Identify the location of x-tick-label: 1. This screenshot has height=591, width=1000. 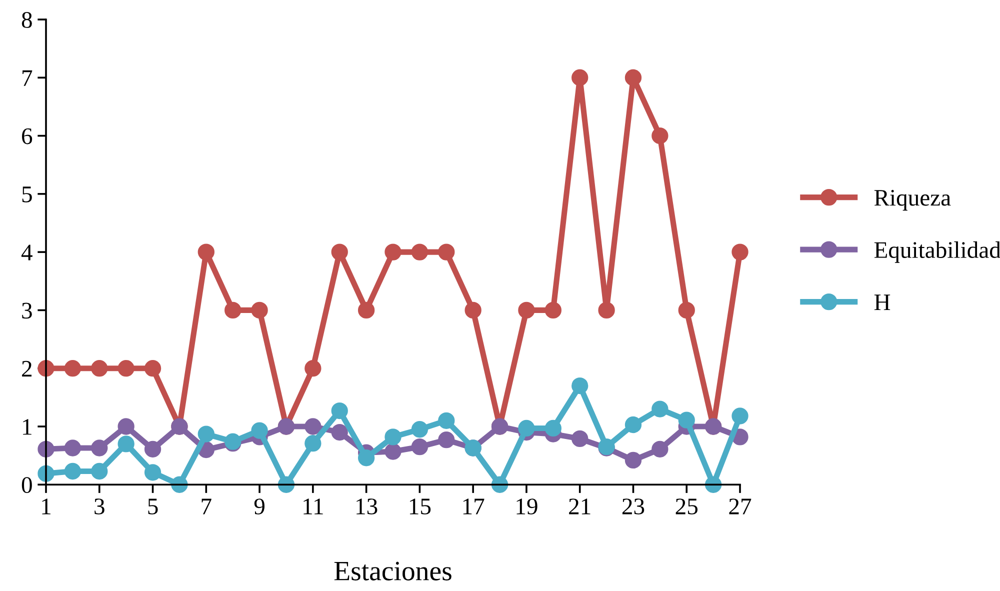
(46, 506).